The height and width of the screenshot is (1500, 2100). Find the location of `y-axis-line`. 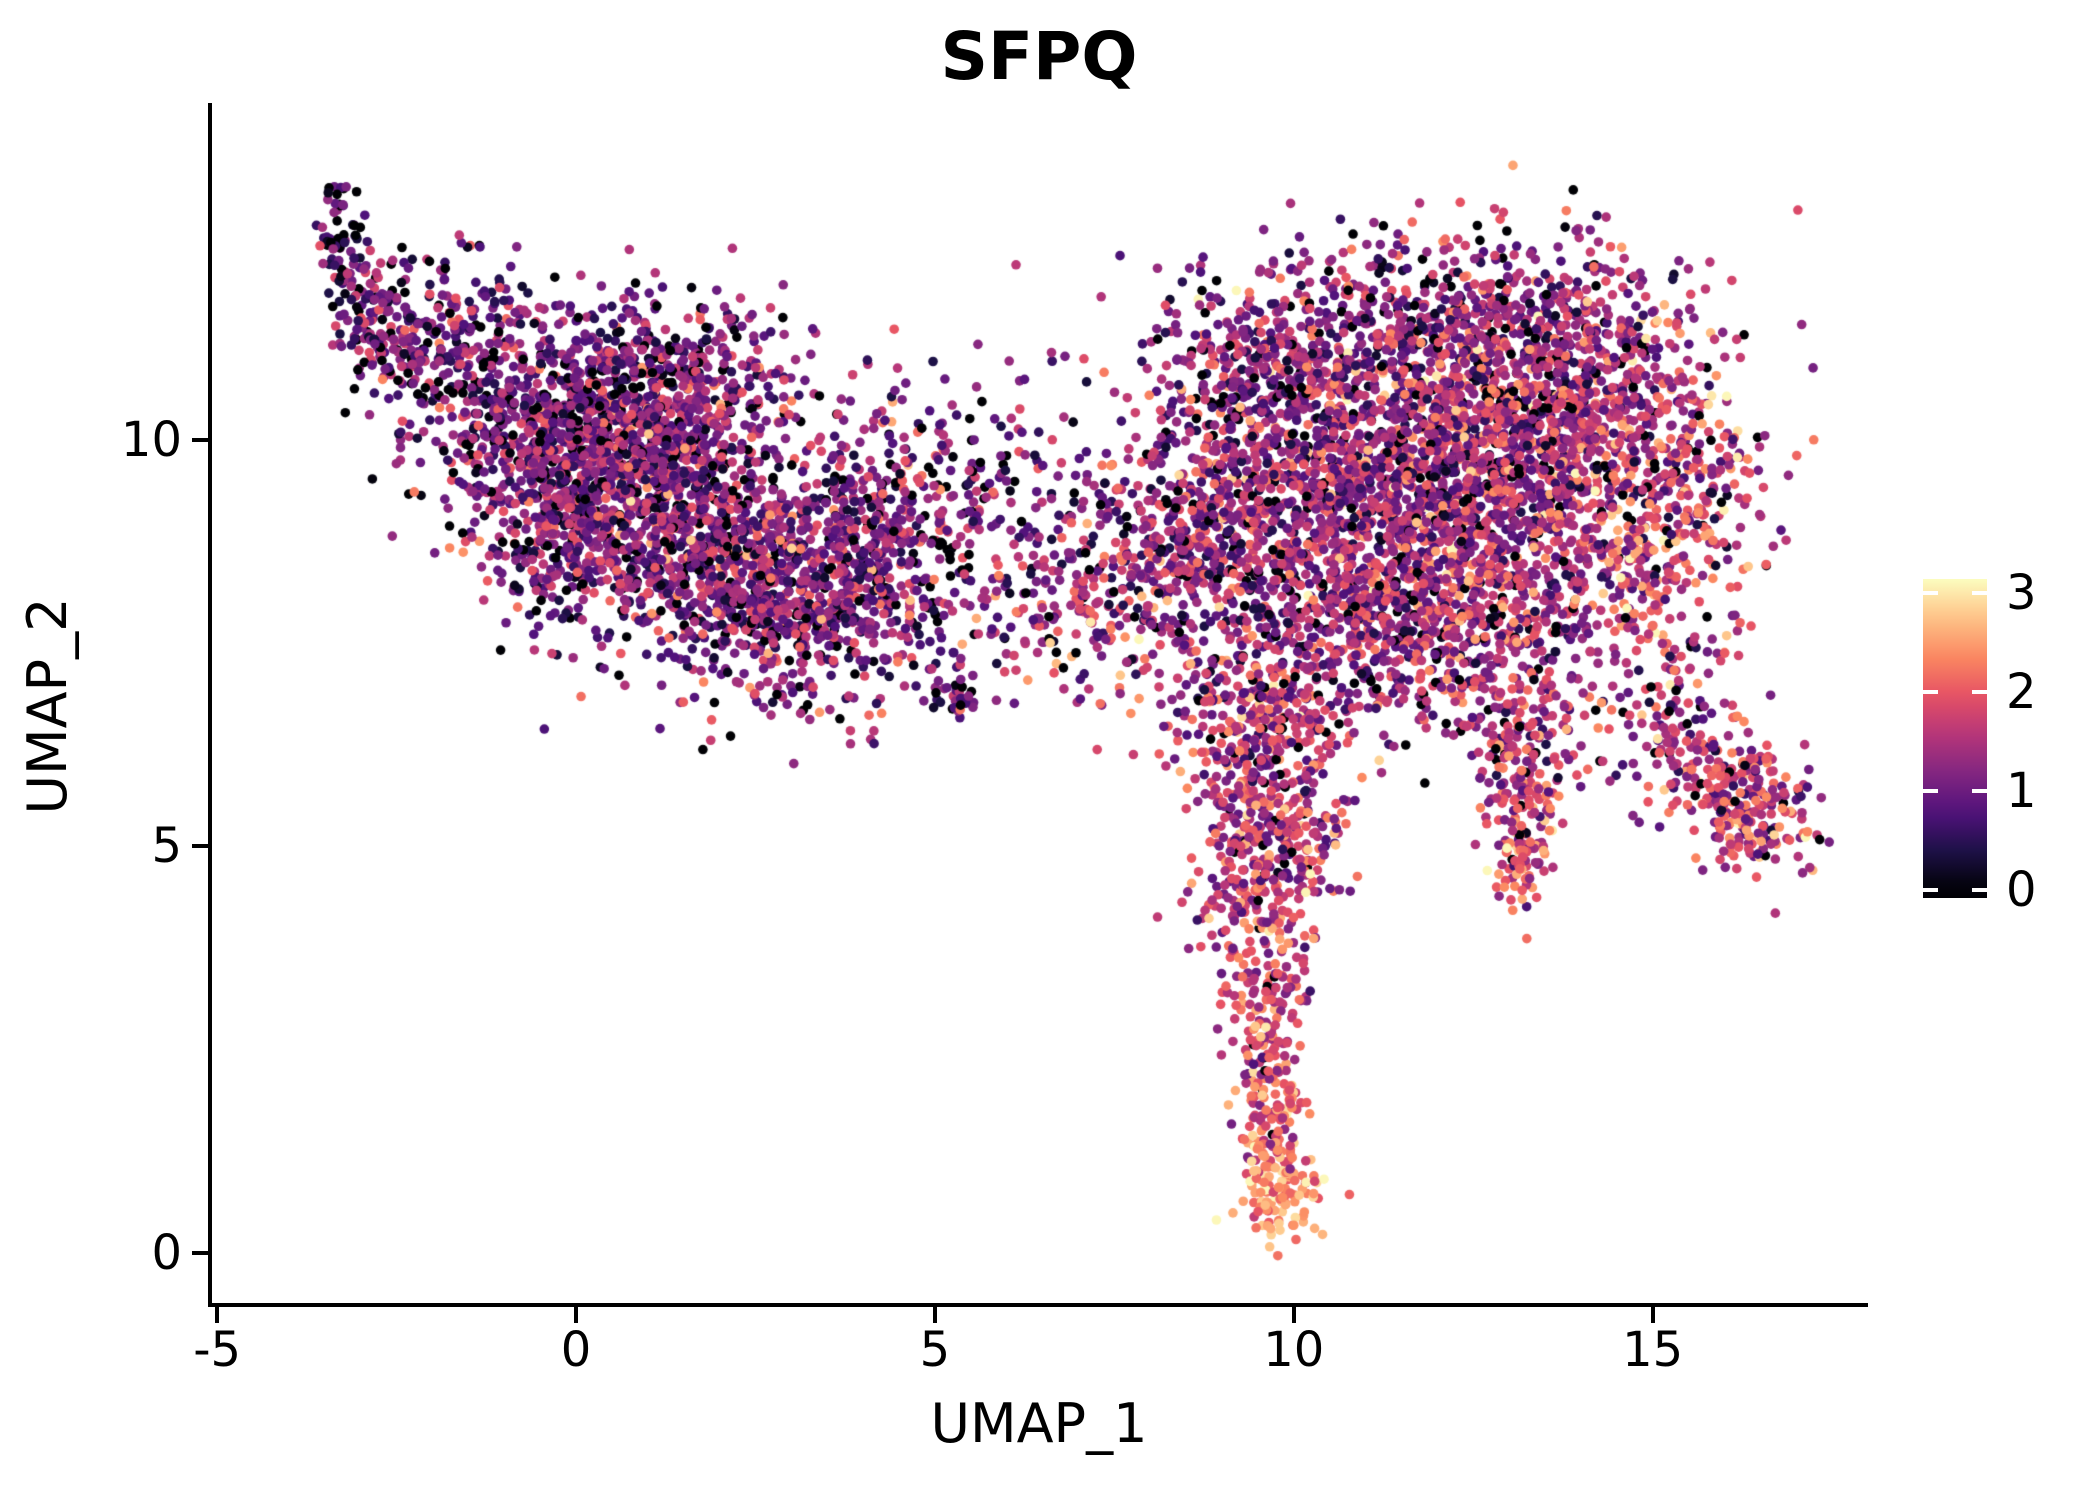

y-axis-line is located at coordinates (210, 705).